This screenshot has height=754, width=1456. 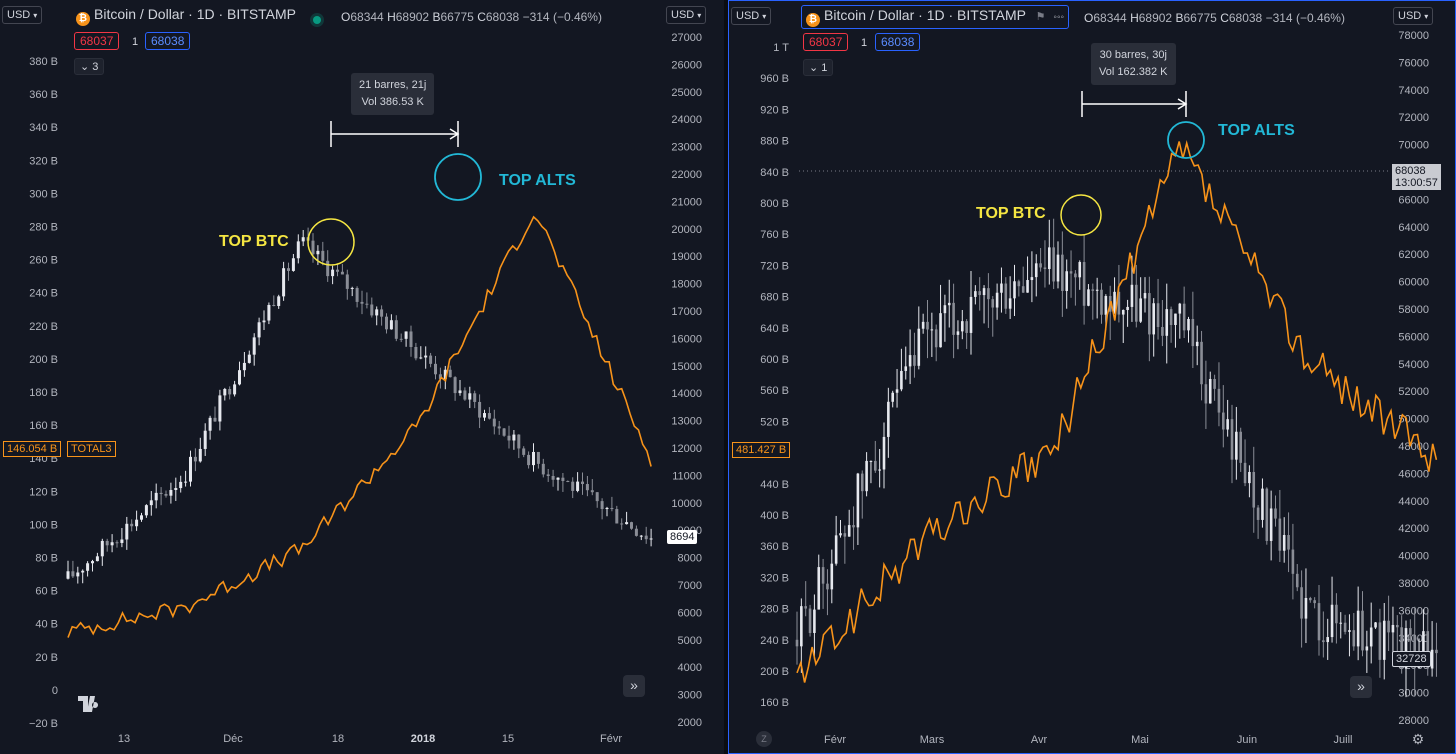 I want to click on total3-symbol-tag: TOTAL3, so click(x=91, y=449).